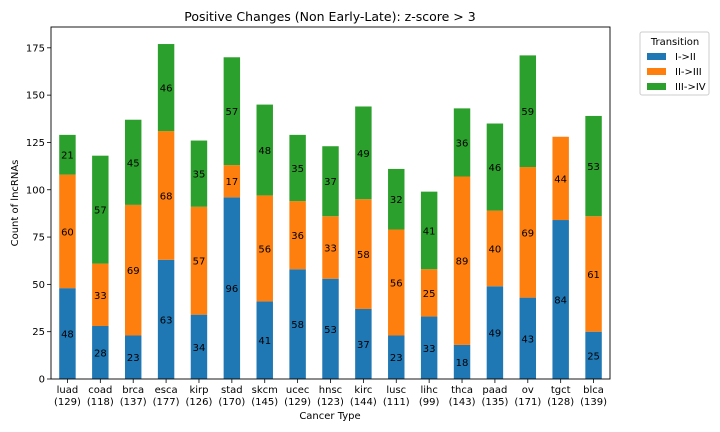 This screenshot has height=432, width=720. I want to click on data-label-paad-series-2: 46, so click(495, 168).